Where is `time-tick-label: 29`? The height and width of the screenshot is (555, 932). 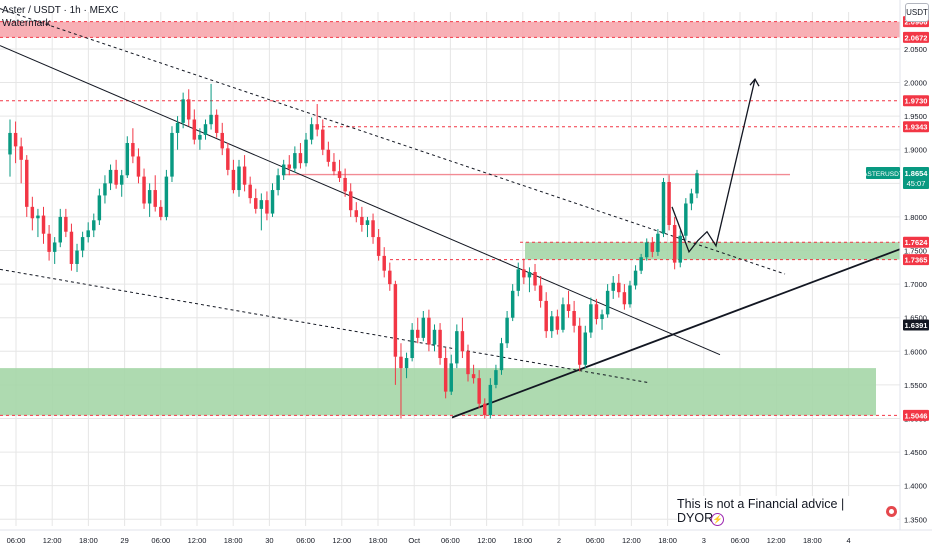
time-tick-label: 29 is located at coordinates (124, 540).